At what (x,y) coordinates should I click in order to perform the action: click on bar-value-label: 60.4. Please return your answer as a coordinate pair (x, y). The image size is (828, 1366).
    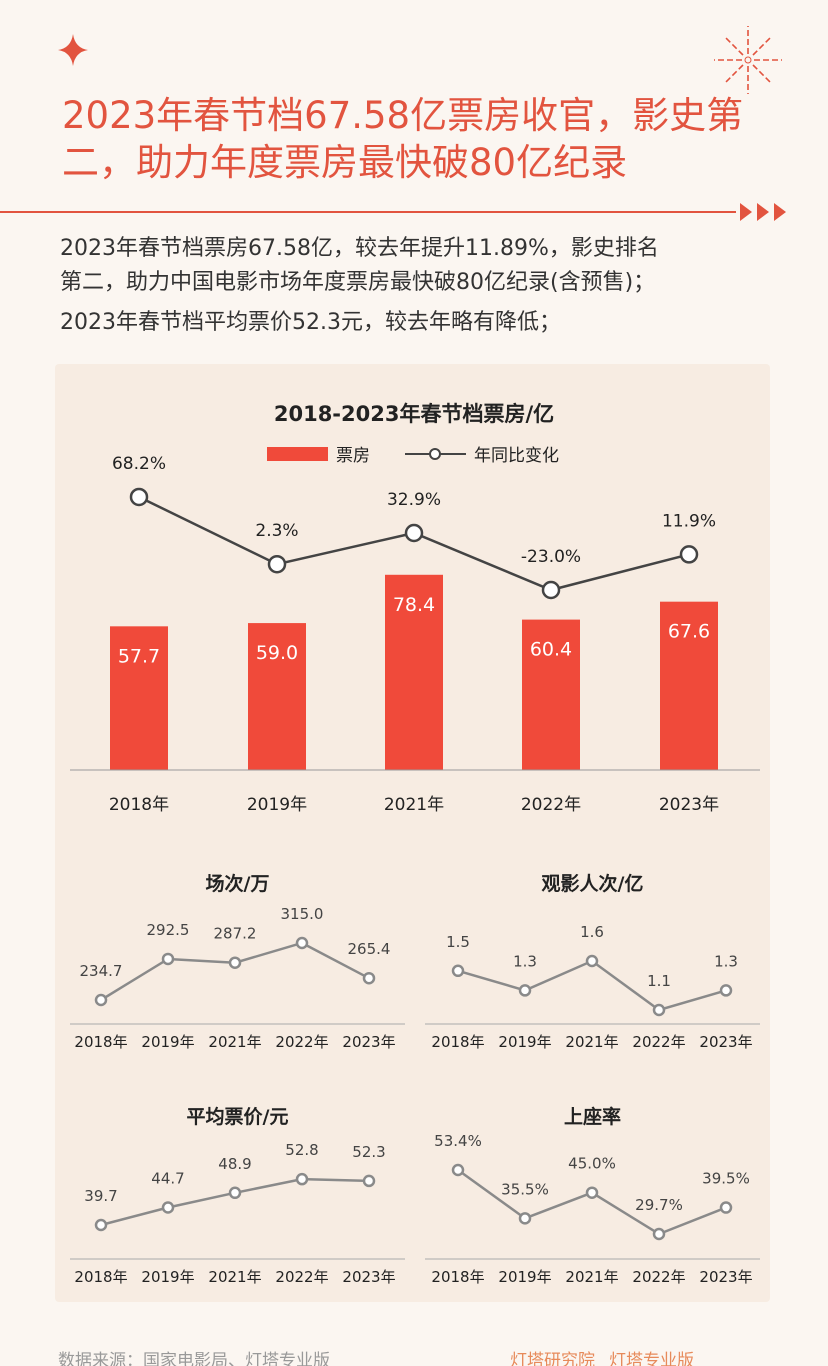
    Looking at the image, I should click on (551, 650).